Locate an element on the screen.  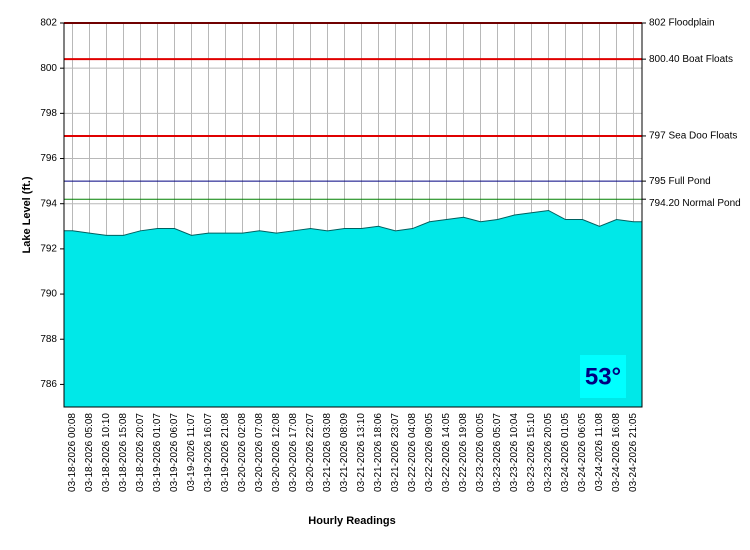
y-tick-label: 796 is located at coordinates (48, 158).